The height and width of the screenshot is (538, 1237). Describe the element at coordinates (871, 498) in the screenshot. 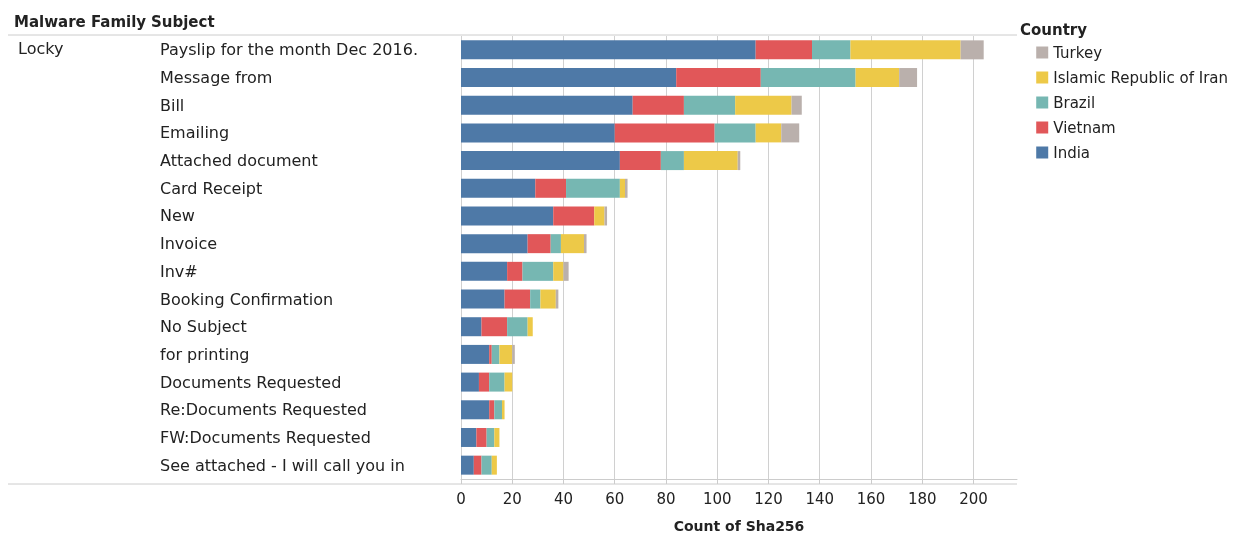

I see `x-tick-label: 160` at that location.